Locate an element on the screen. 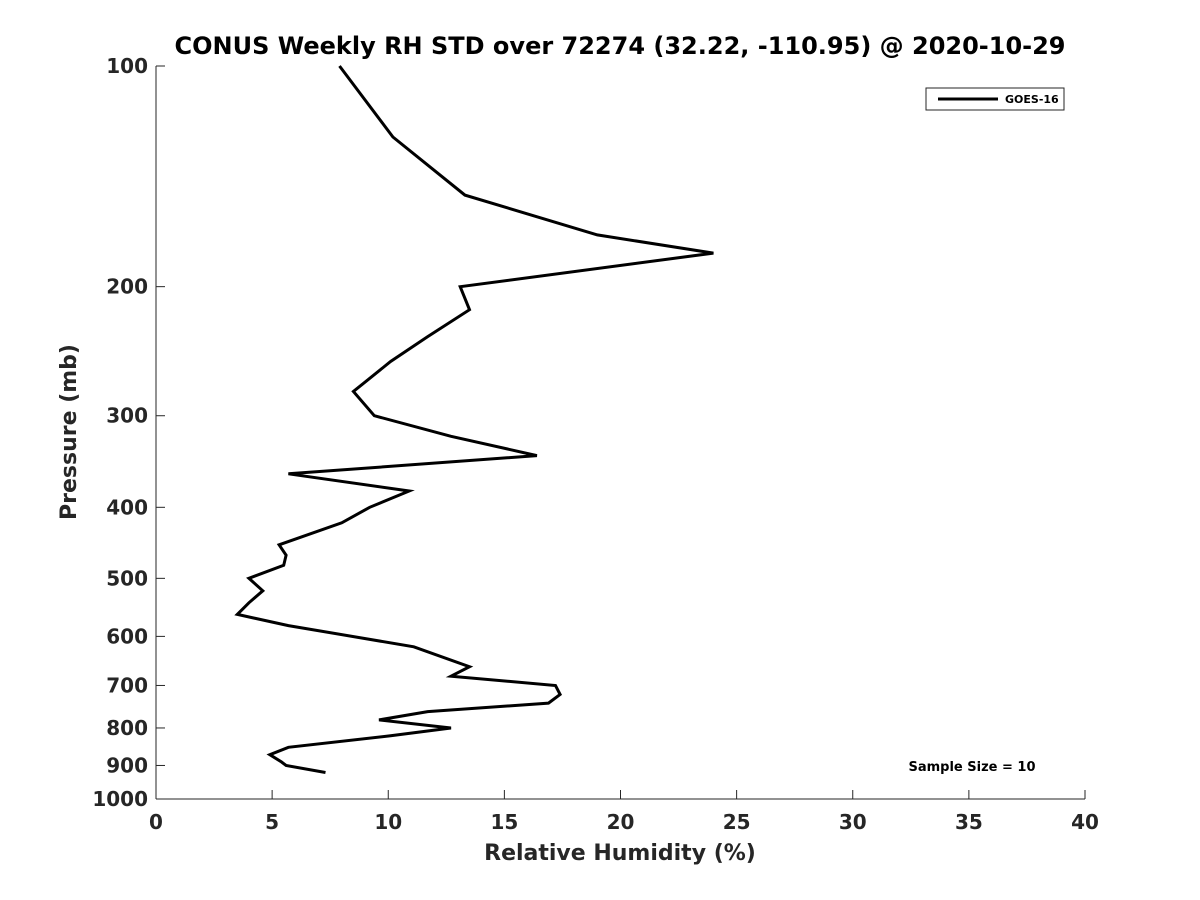  y-tick-label: 1000 is located at coordinates (120, 799).